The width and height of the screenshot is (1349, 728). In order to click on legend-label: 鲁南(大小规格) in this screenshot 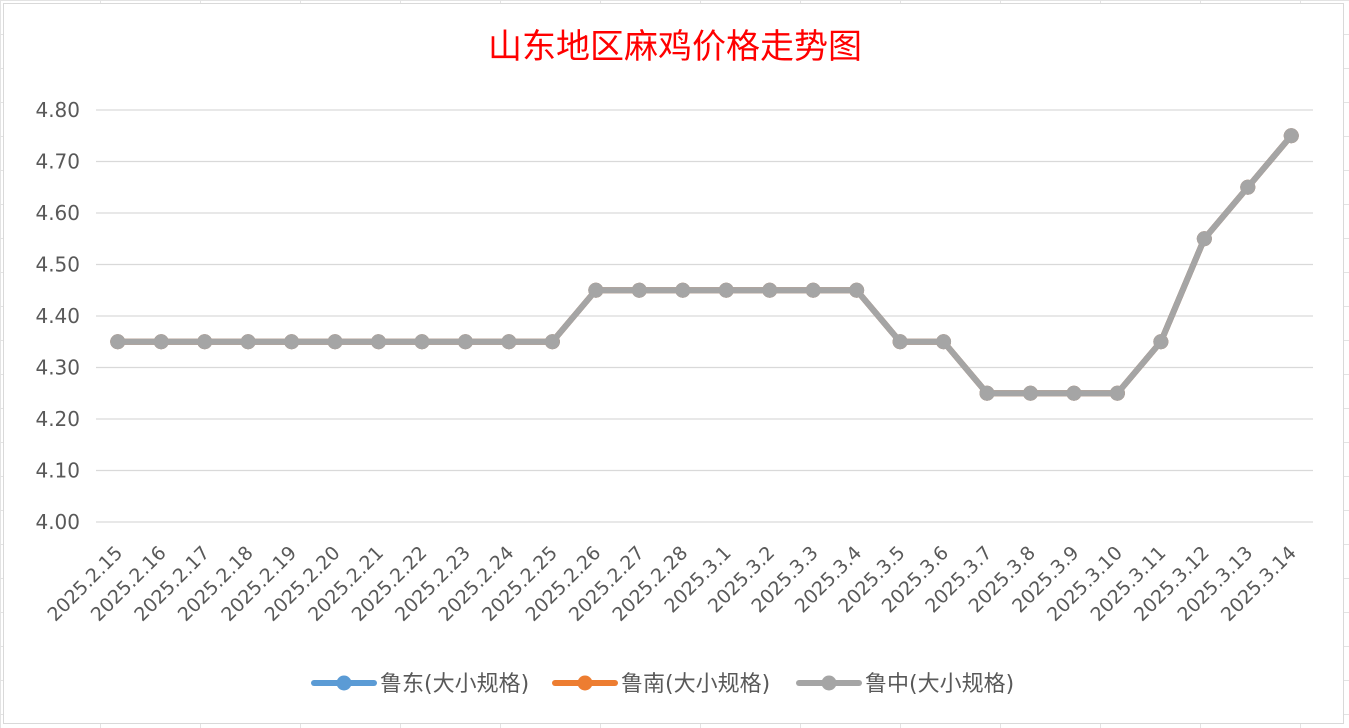, I will do `click(695, 684)`.